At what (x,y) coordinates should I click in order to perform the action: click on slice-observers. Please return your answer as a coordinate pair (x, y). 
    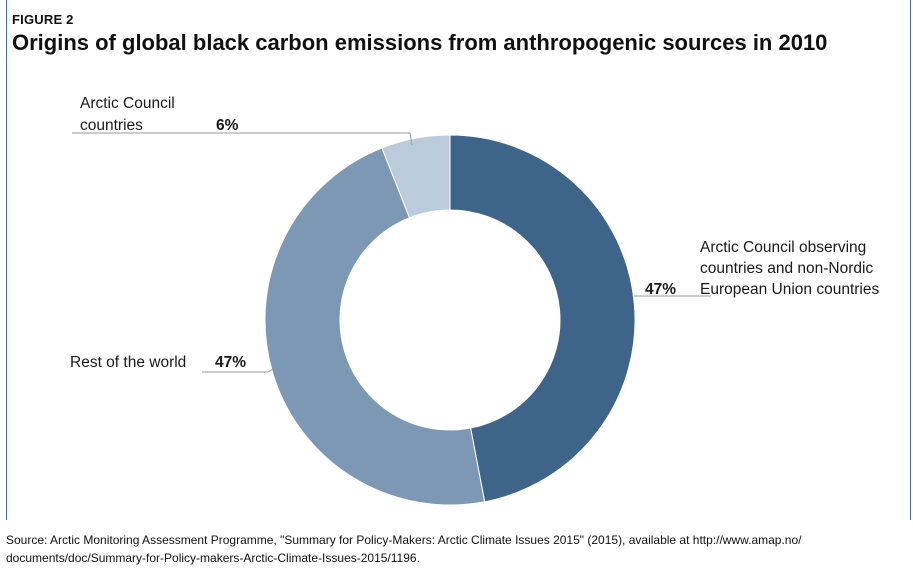
    Looking at the image, I should click on (542, 318).